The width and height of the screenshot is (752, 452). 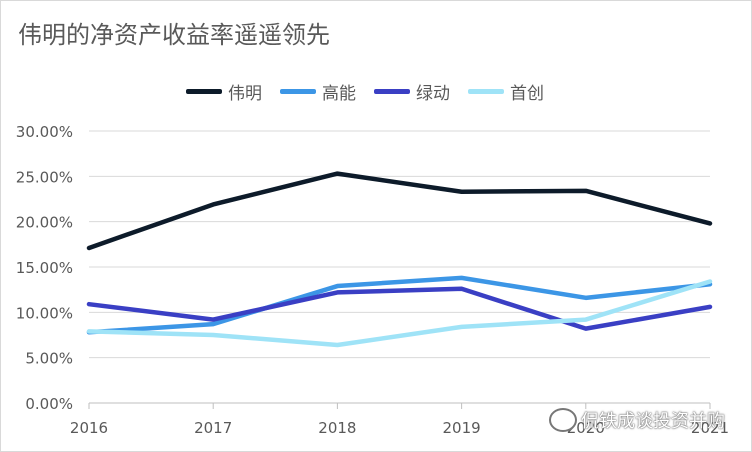 I want to click on watermark: 侃铁成谈投资并购, so click(x=637, y=420).